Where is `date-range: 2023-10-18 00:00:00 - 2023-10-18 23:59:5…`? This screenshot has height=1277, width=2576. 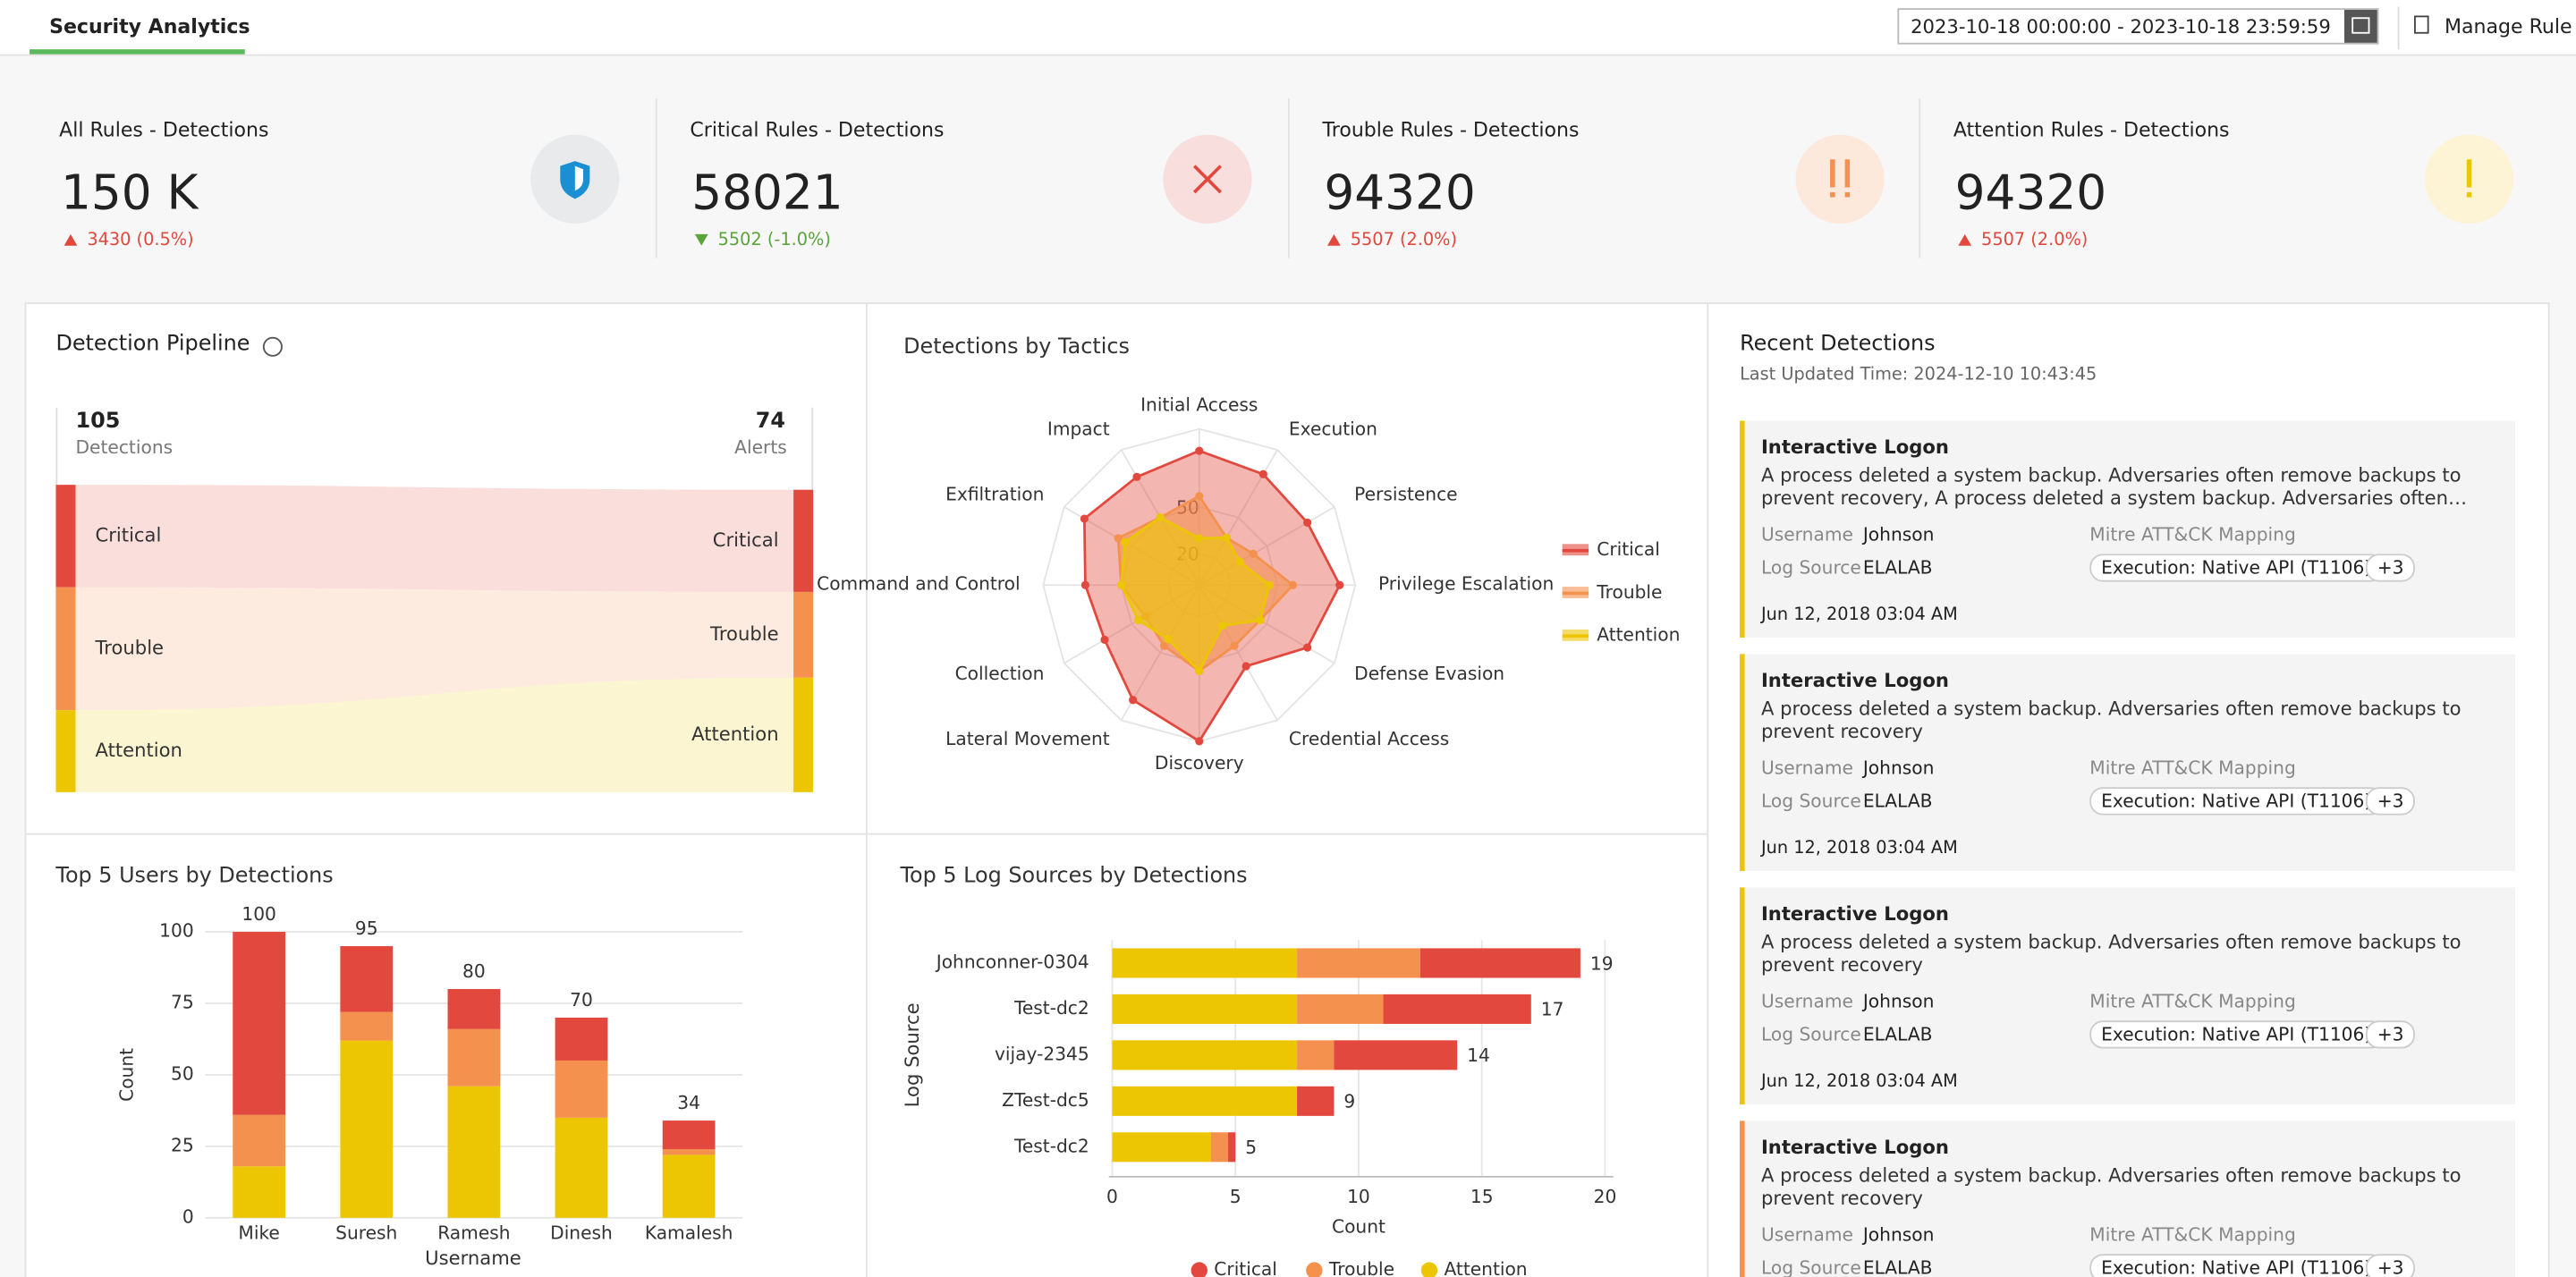 date-range: 2023-10-18 00:00:00 - 2023-10-18 23:59:5… is located at coordinates (2121, 26).